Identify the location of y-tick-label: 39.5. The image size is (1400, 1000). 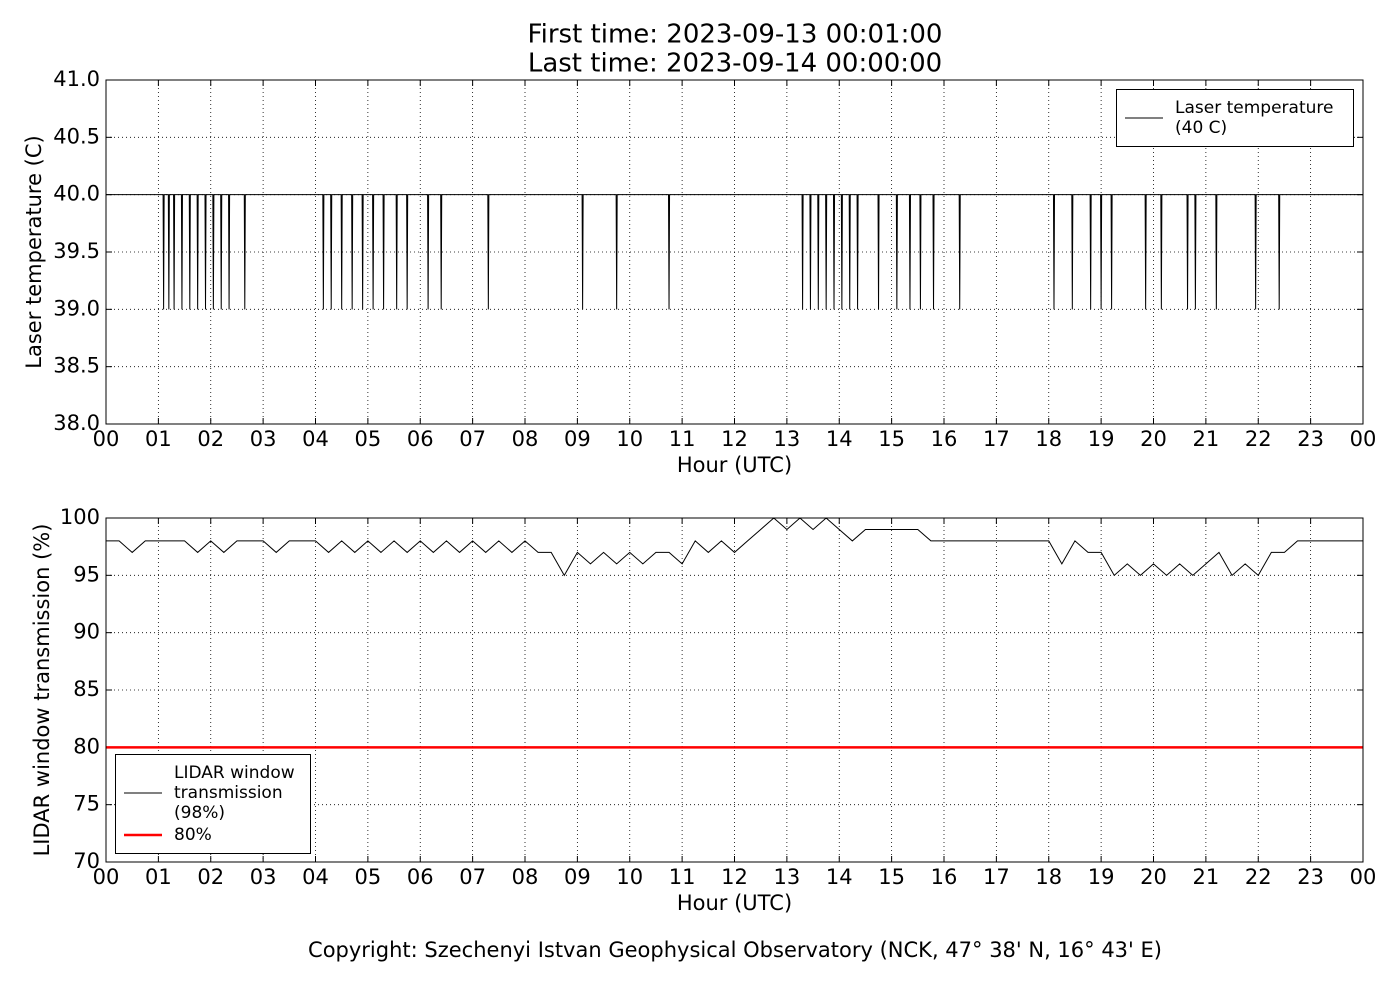
(76, 251).